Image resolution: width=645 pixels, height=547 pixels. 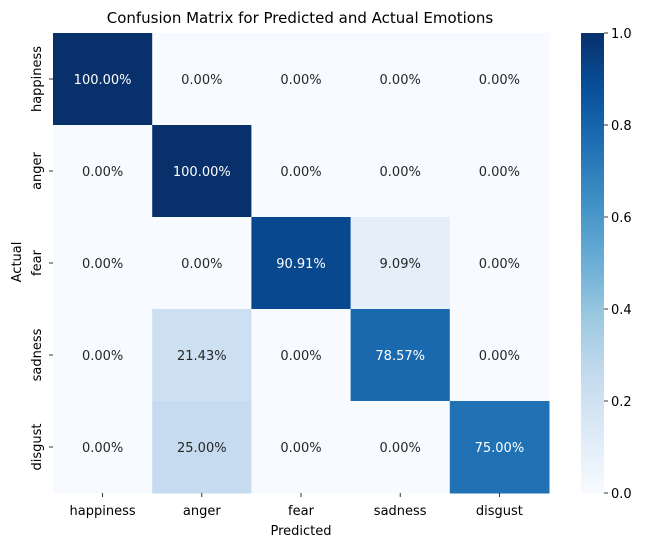 I want to click on colorbar-tick-label: 0.8, so click(x=621, y=126).